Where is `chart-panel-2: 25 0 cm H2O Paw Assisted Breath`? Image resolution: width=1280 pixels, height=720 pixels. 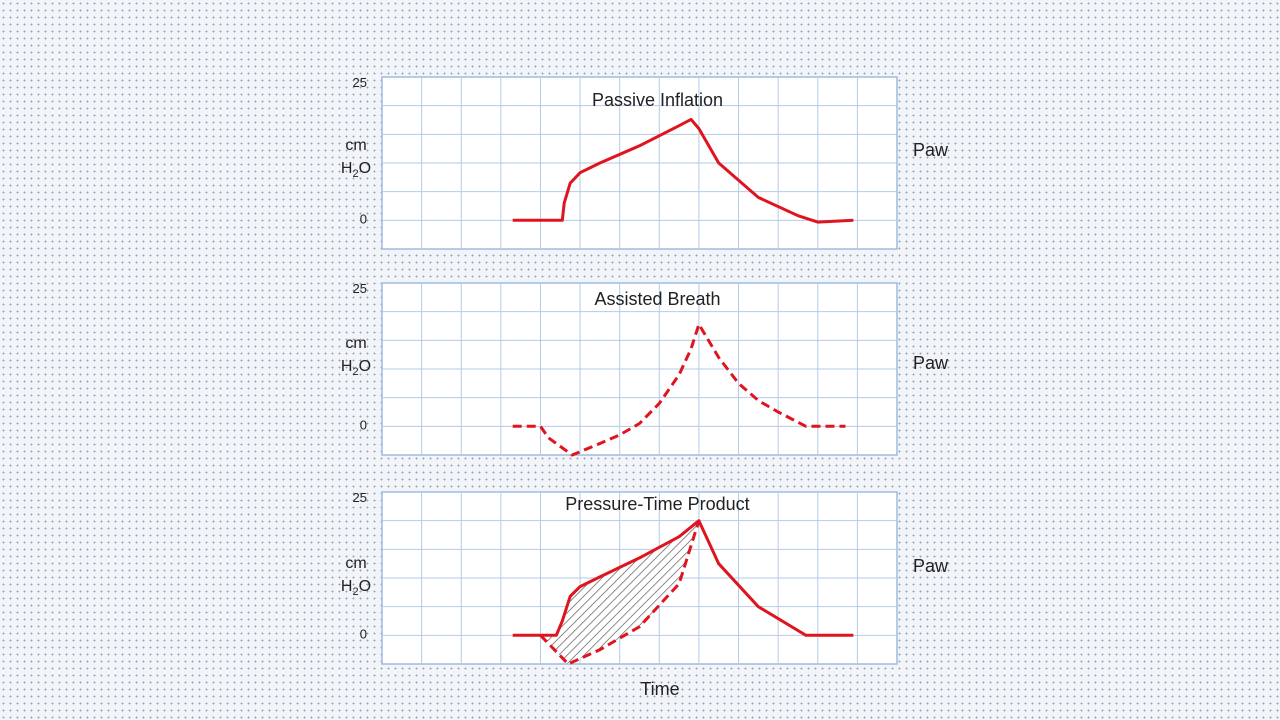 chart-panel-2: 25 0 cm H2O Paw Assisted Breath is located at coordinates (645, 369).